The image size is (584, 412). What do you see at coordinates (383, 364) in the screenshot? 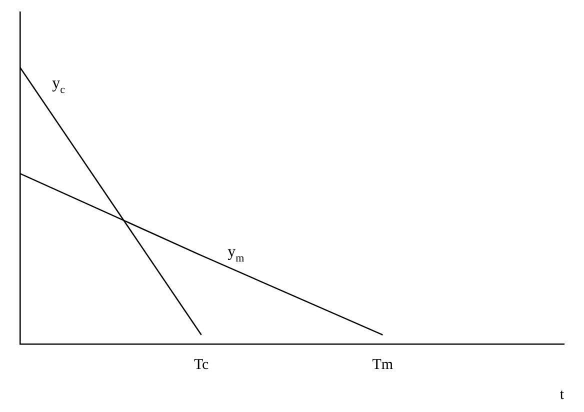
I see `x-tick-label: Tm` at bounding box center [383, 364].